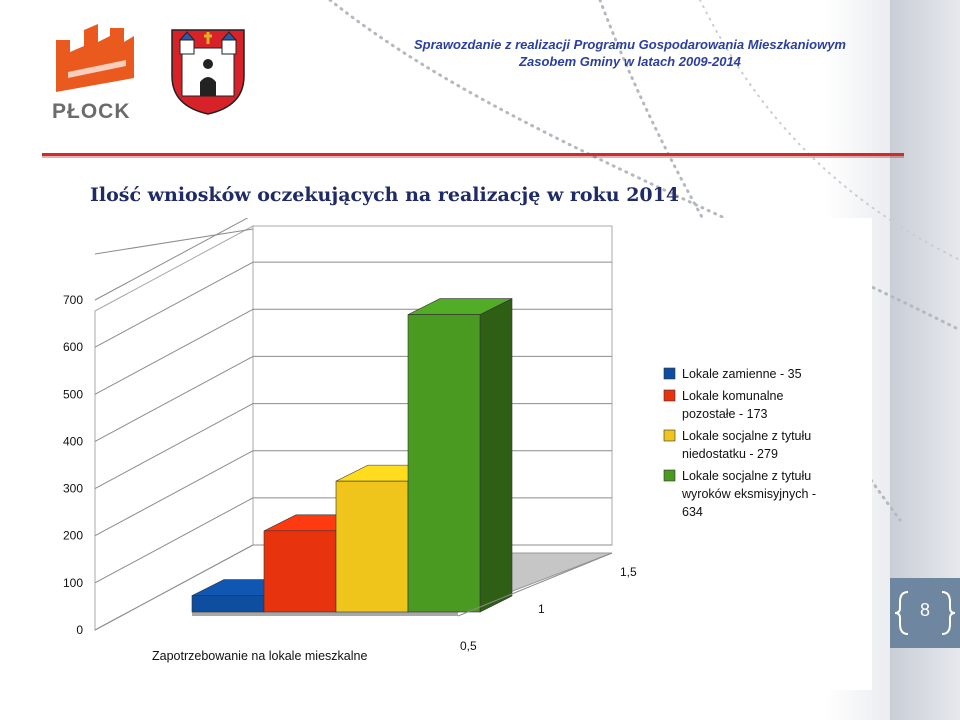 The height and width of the screenshot is (720, 960). I want to click on y-tick-label: 100, so click(73, 583).